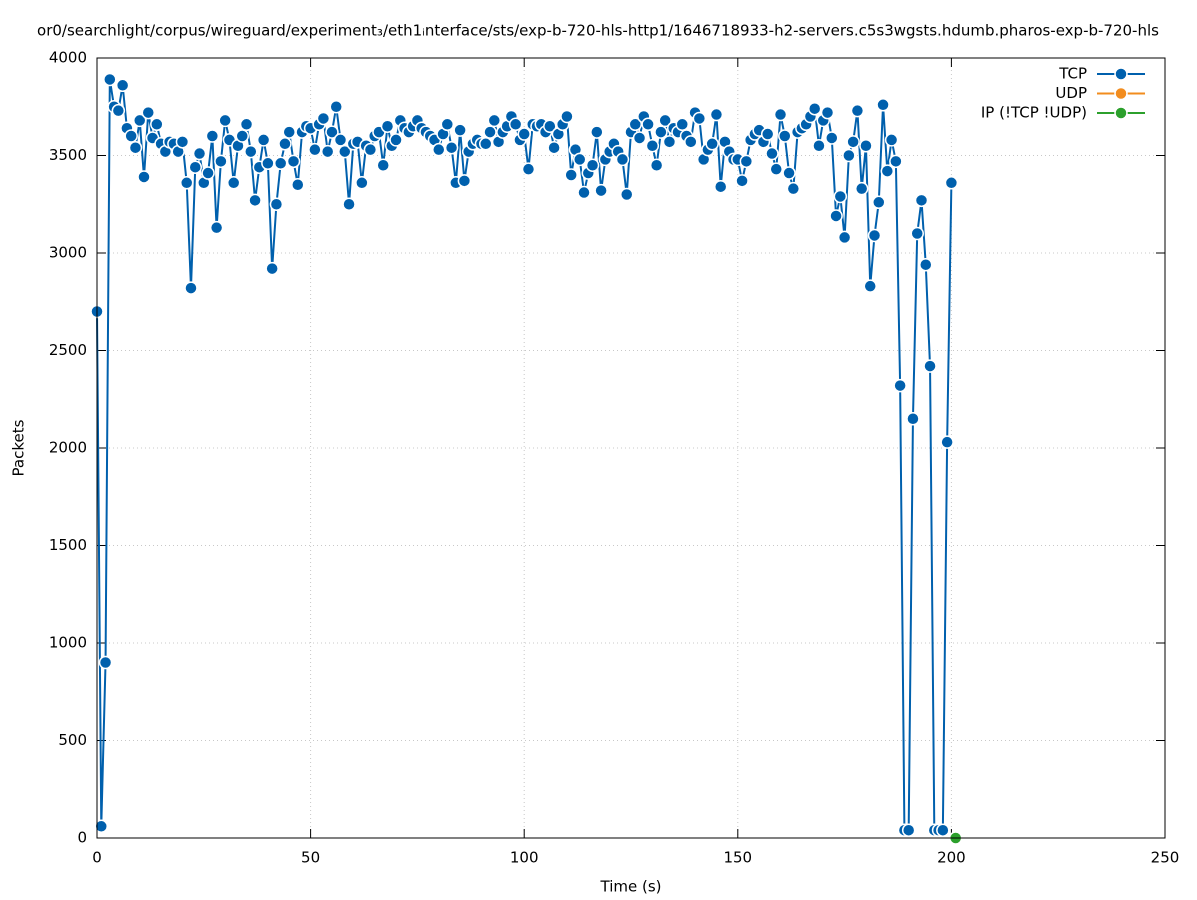 This screenshot has height=900, width=1197. I want to click on legend-label: IP (!TCP !UDP), so click(1034, 113).